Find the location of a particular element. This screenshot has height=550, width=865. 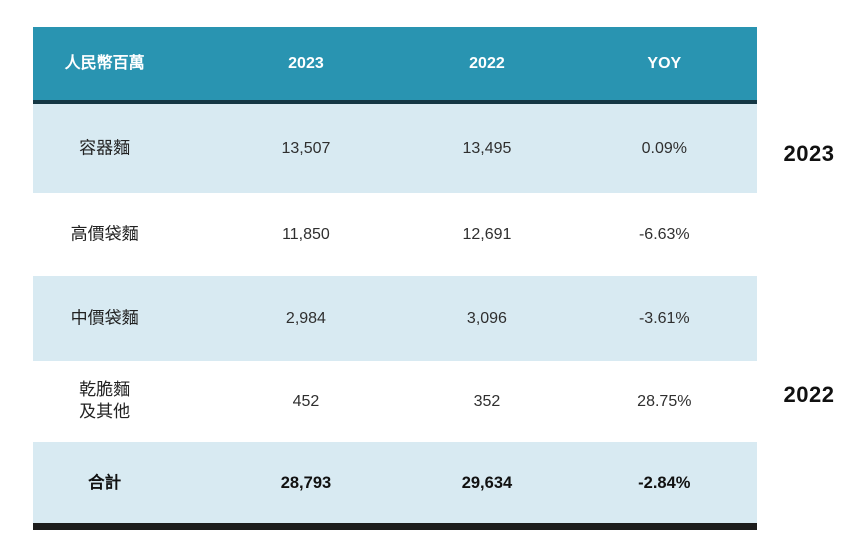

total-value-2023: 28,793 is located at coordinates (306, 482).